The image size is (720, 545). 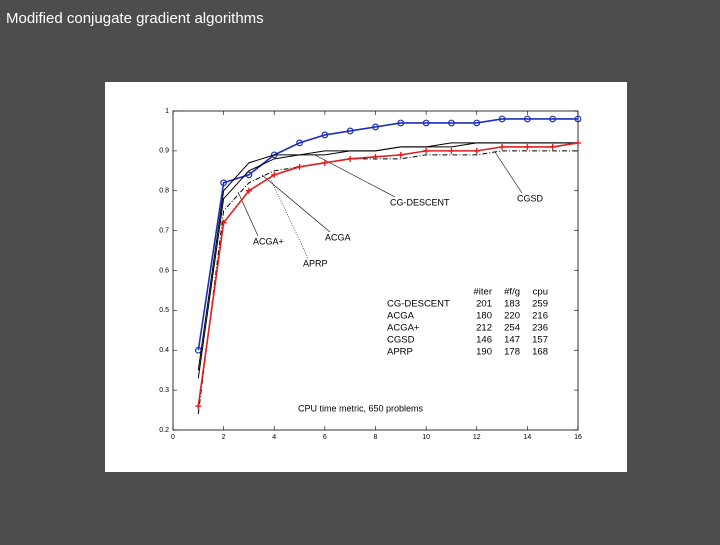 I want to click on table-row-name: CGSD, so click(x=401, y=340).